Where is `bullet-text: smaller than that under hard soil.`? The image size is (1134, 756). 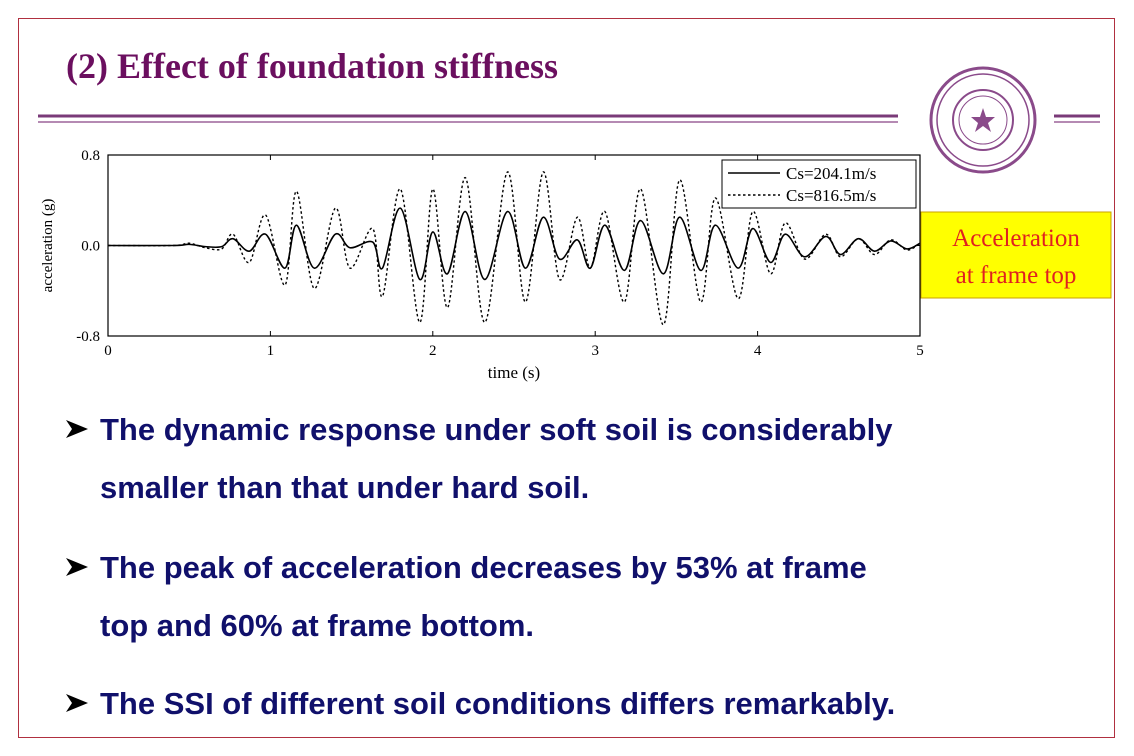
bullet-text: smaller than that under hard soil. is located at coordinates (344, 487).